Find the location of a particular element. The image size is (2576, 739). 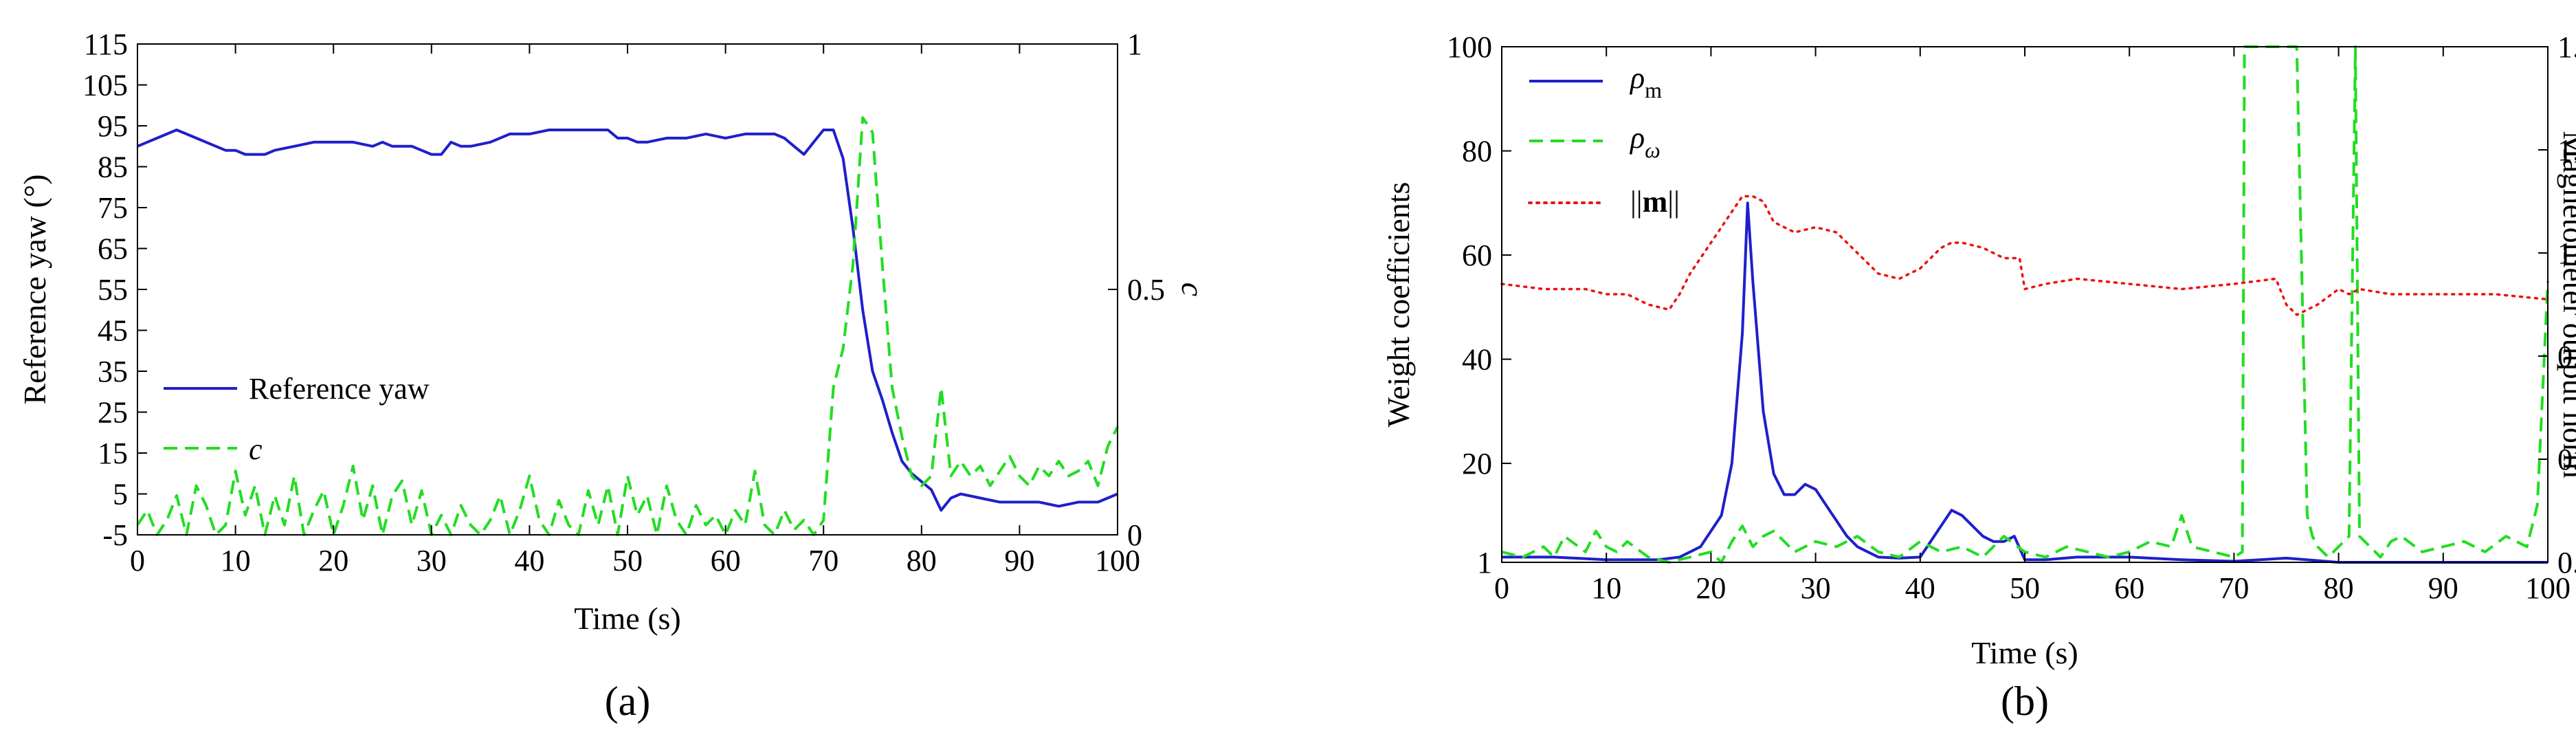

panel-b-legend-rho-omega-symbol: ρ is located at coordinates (1637, 138).